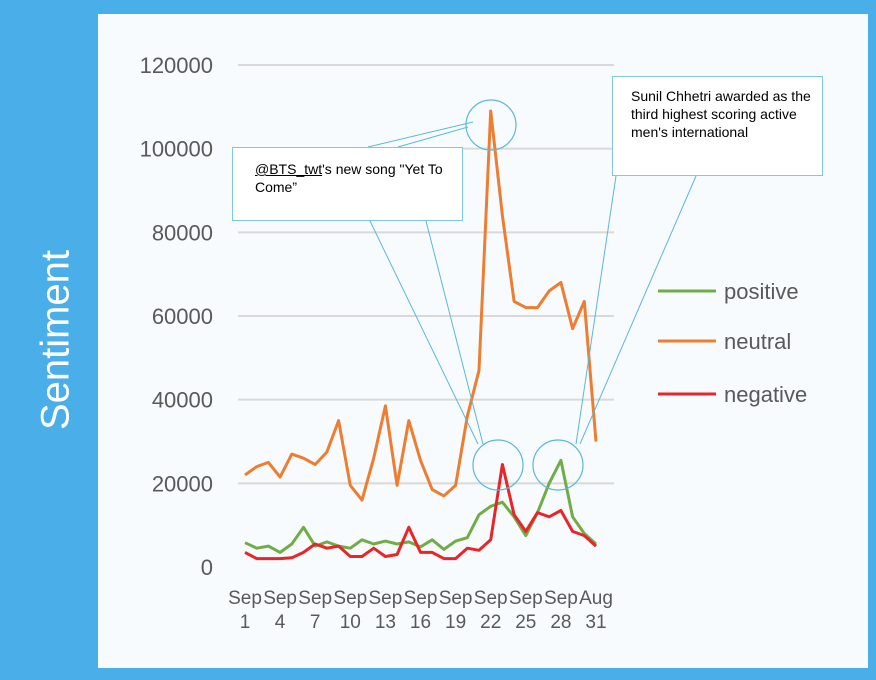  What do you see at coordinates (176, 149) in the screenshot?
I see `y-tick-label: 100000` at bounding box center [176, 149].